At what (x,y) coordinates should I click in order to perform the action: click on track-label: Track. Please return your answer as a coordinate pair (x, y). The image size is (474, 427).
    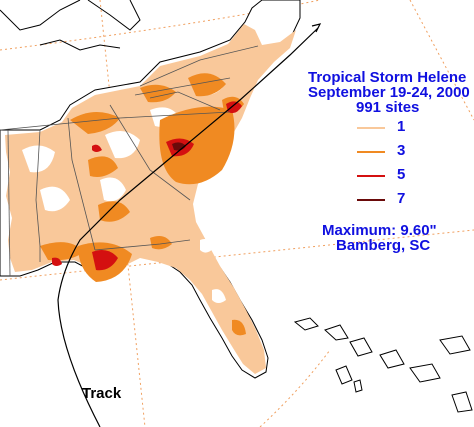
    Looking at the image, I should click on (102, 393).